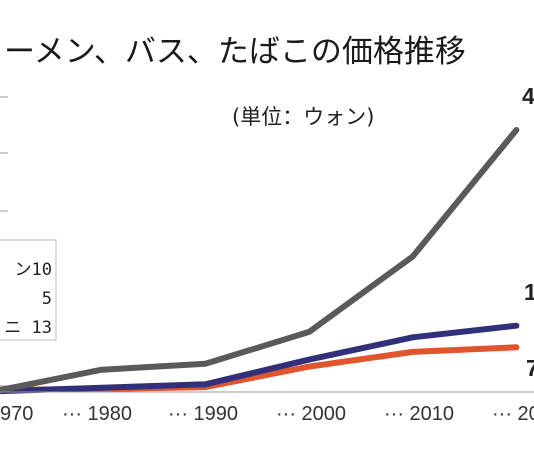 The image size is (534, 462). I want to click on x-tick-label: ··· 1980, so click(97, 414).